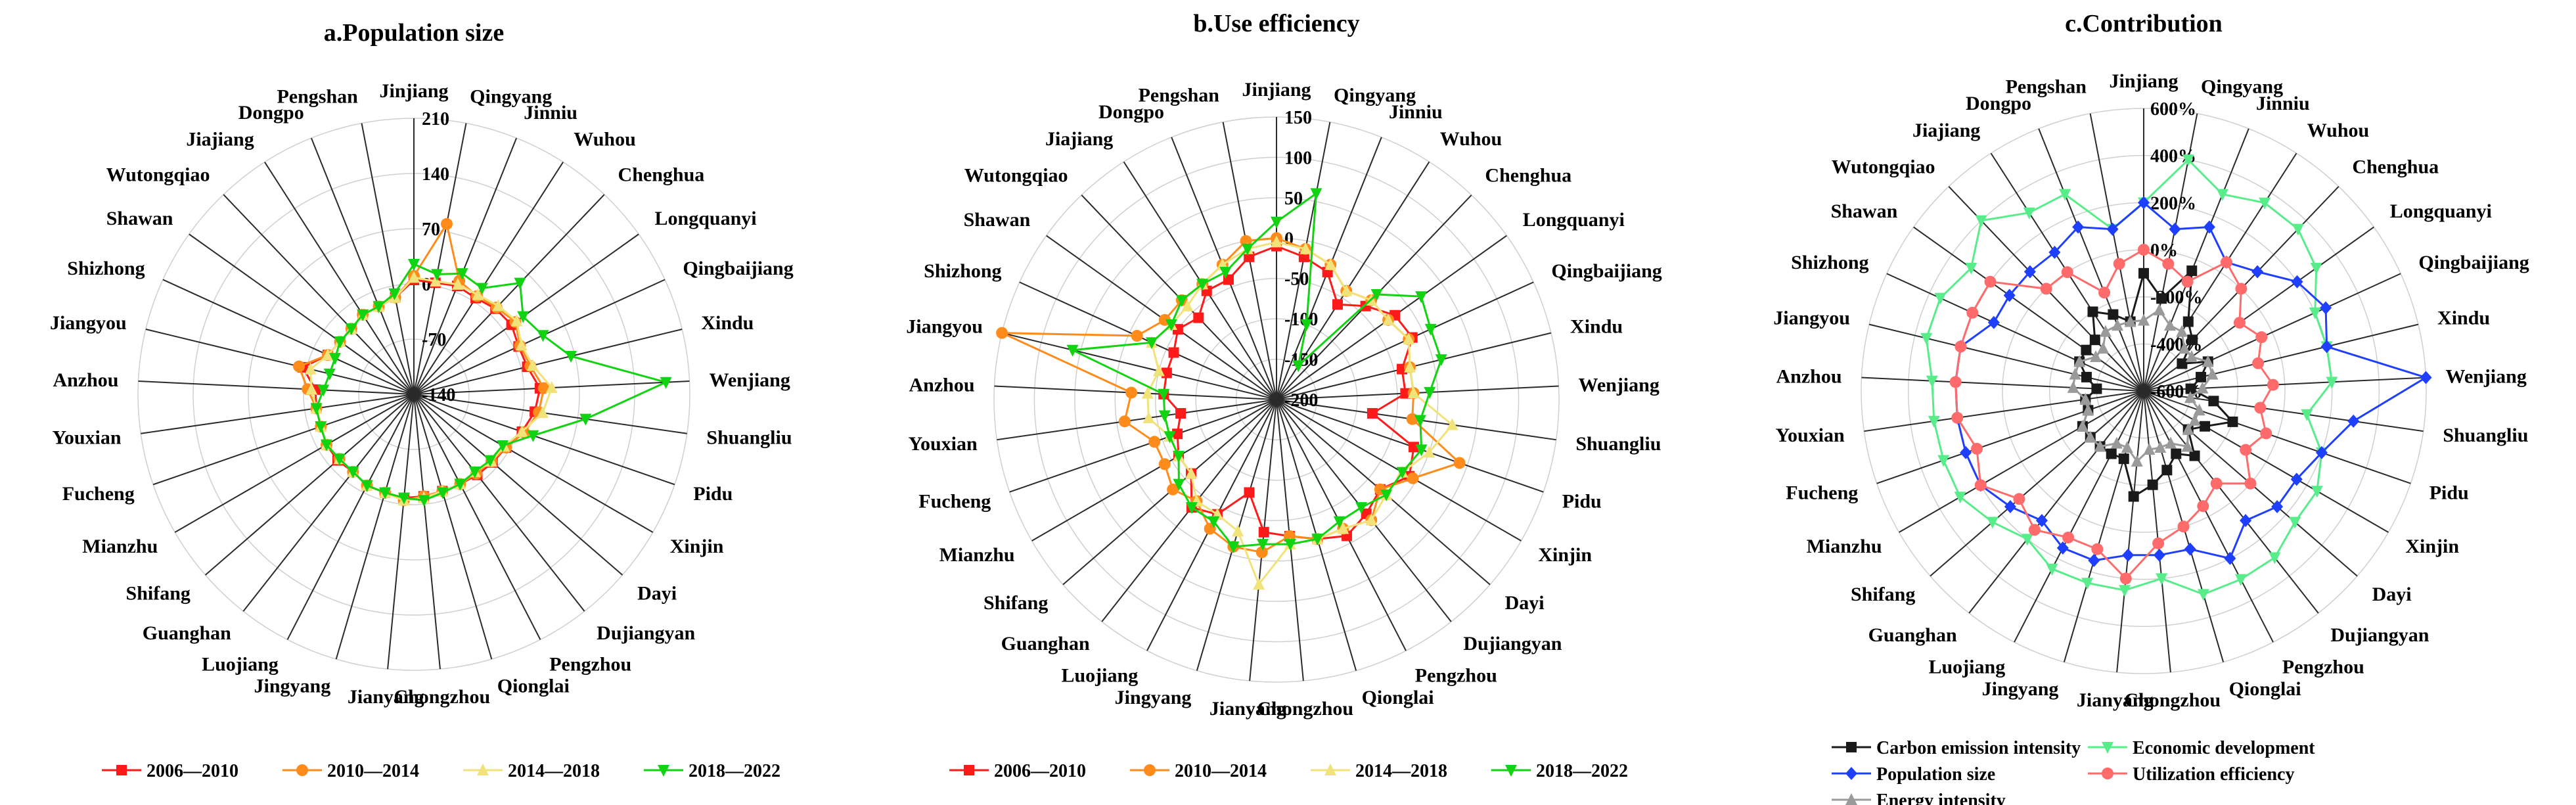  Describe the element at coordinates (426, 285) in the screenshot. I see `tick-label: 0` at that location.